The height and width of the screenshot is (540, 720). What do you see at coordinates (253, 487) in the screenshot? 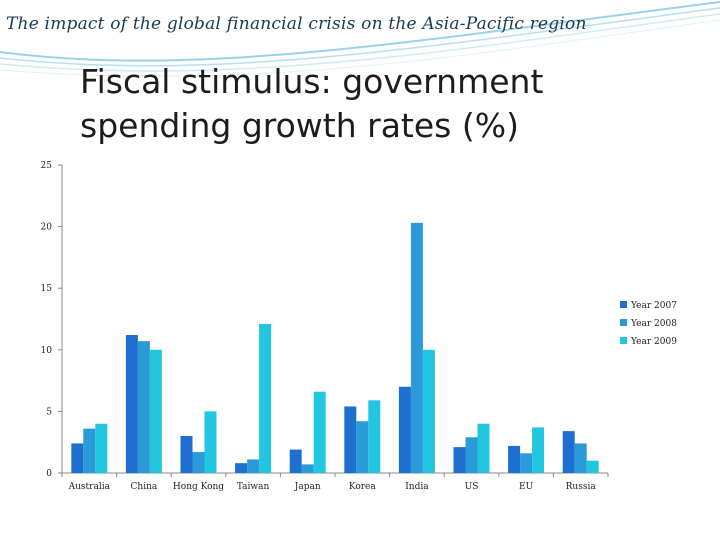
I see `x-tick-label: Taiwan` at bounding box center [253, 487].